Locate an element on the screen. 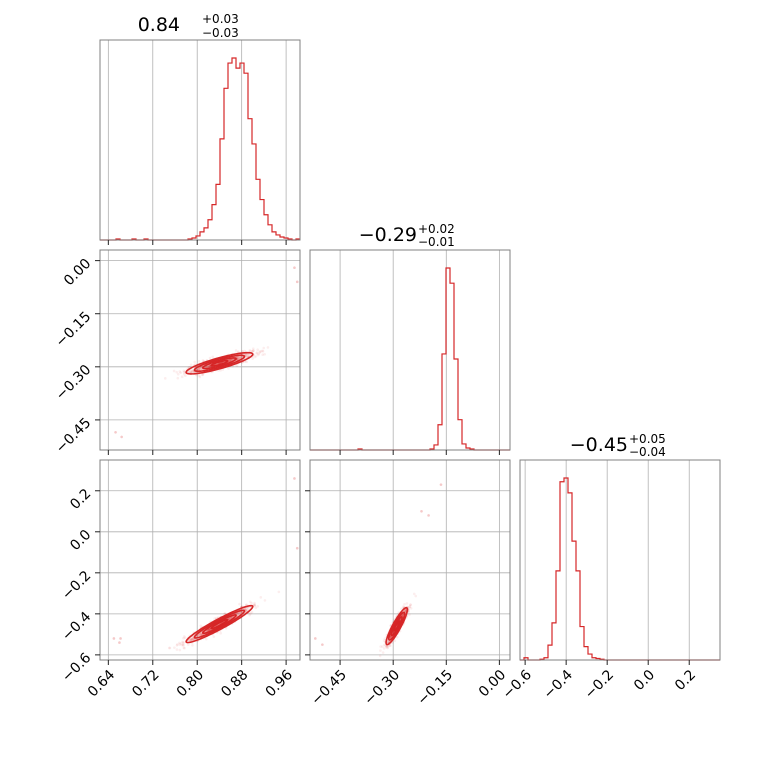 The width and height of the screenshot is (760, 760). histogram-param2 is located at coordinates (410, 350).